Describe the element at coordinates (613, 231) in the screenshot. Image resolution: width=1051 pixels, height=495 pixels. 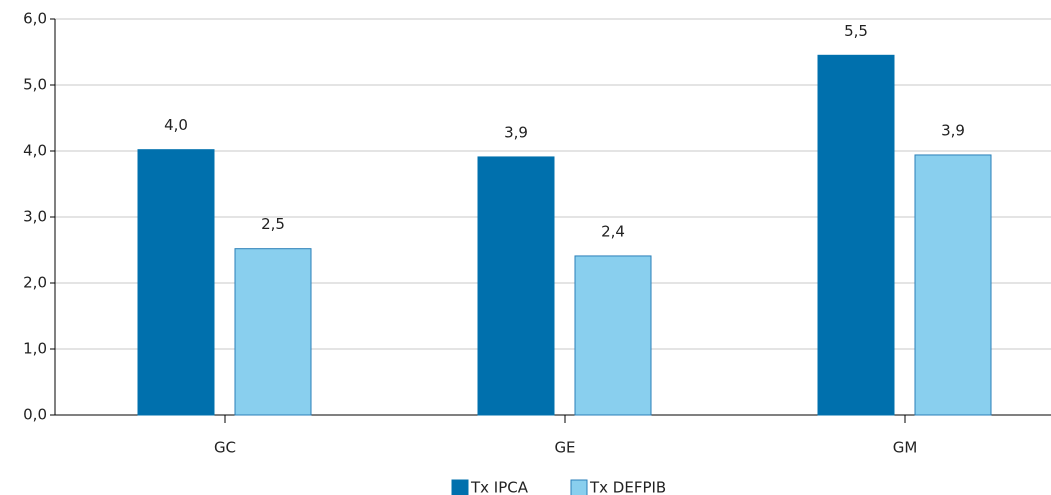
I see `value-label: 2,4` at that location.